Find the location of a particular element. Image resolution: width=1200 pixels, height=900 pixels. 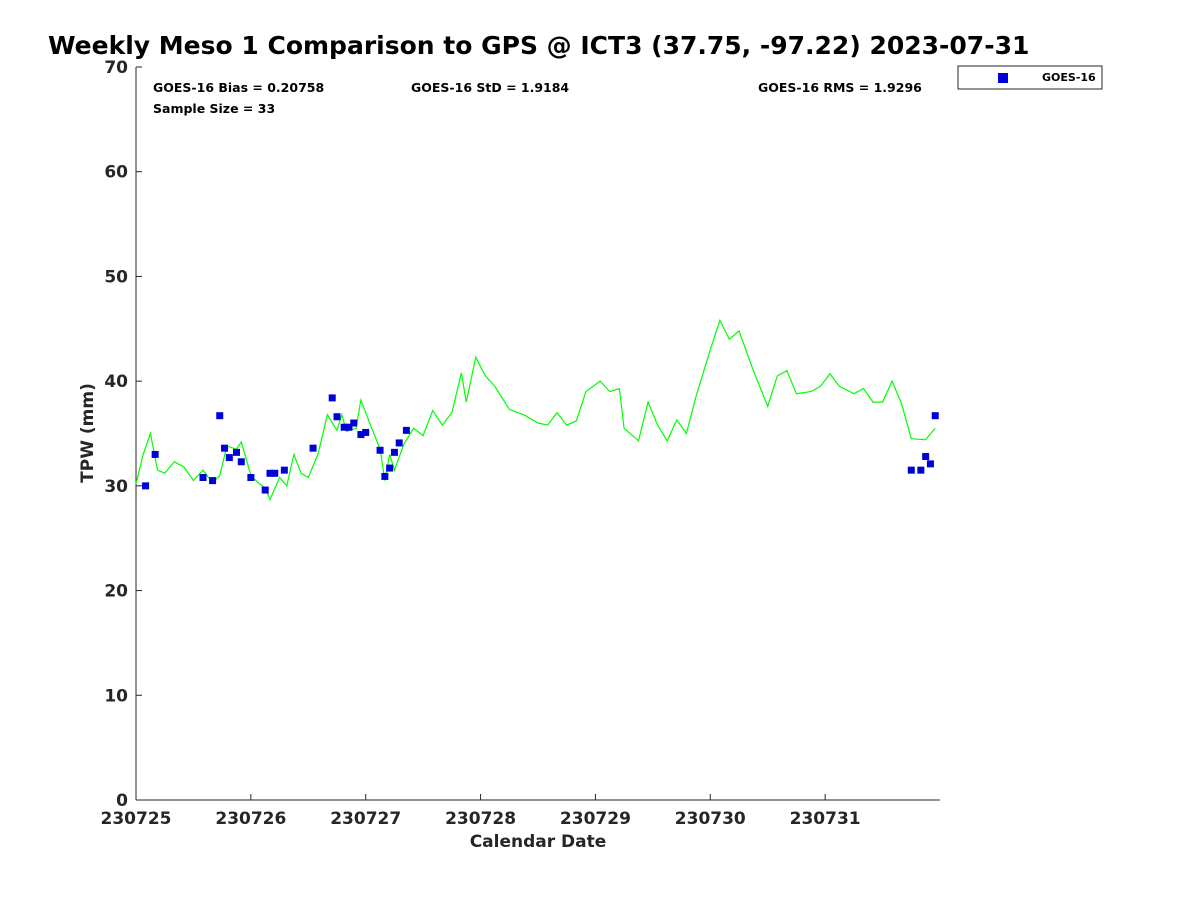

gps-series-line is located at coordinates (535, 410).